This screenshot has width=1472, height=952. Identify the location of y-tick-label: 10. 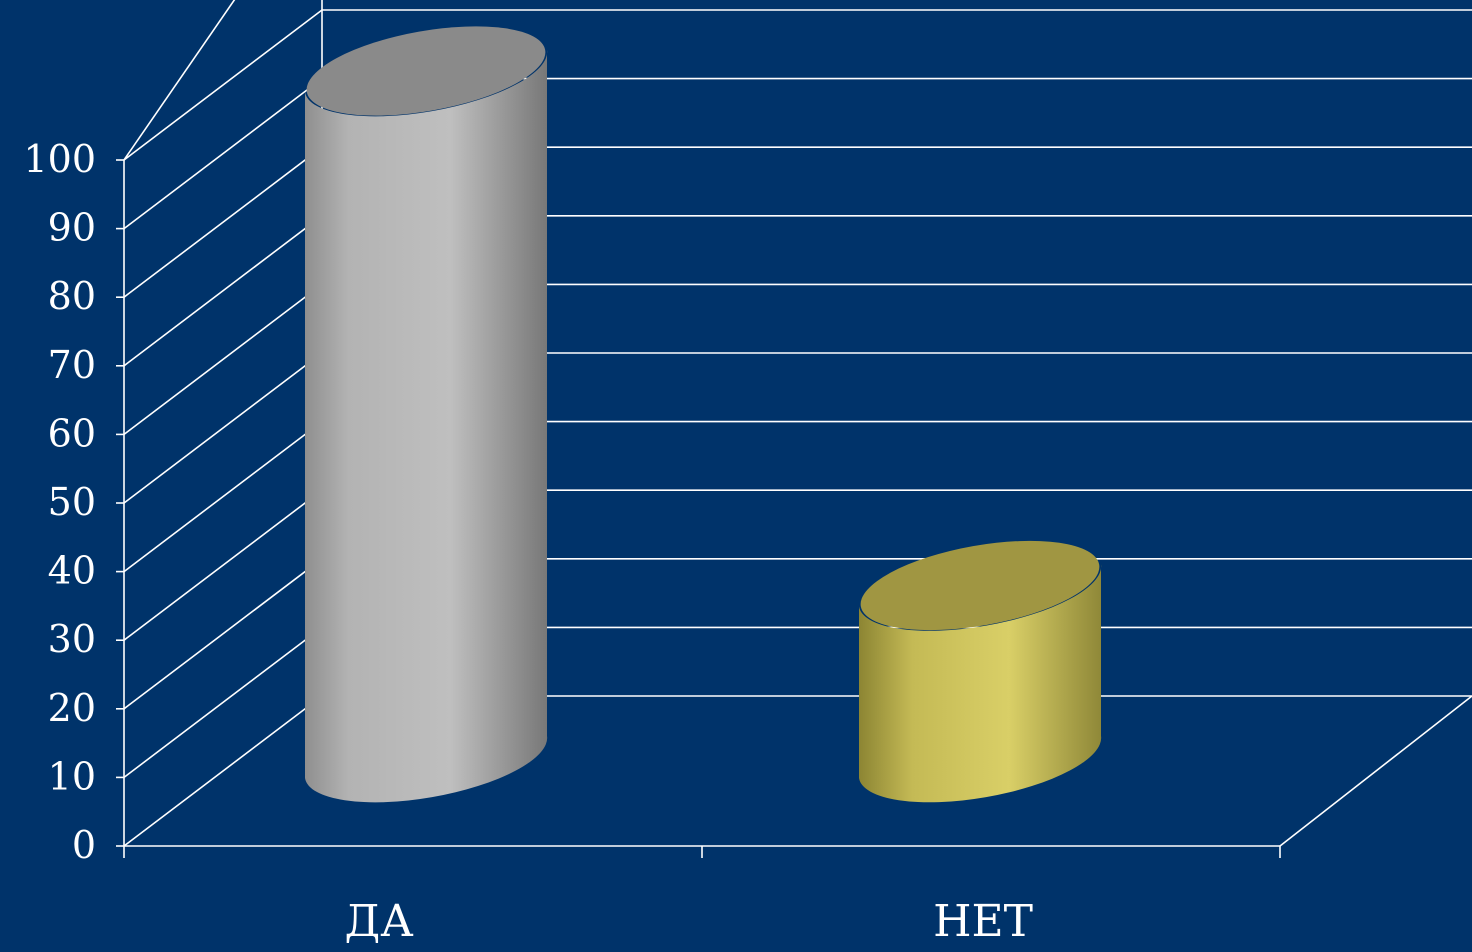
(72, 776).